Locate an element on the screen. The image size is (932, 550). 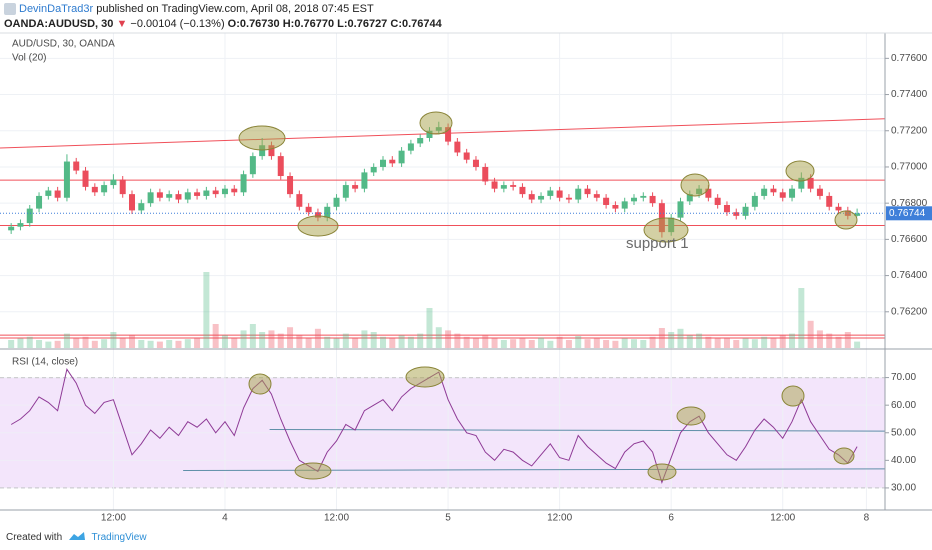
volume-title: Vol (20) is located at coordinates (29, 58).